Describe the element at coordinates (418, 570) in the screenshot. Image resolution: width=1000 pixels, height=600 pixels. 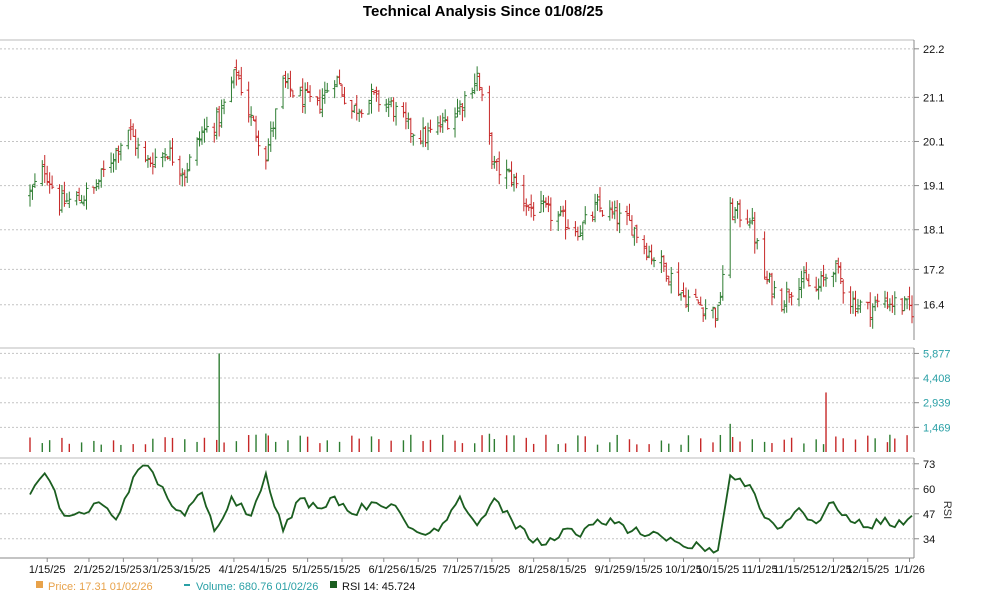
I see `x-tick-label: 6/15/25` at that location.